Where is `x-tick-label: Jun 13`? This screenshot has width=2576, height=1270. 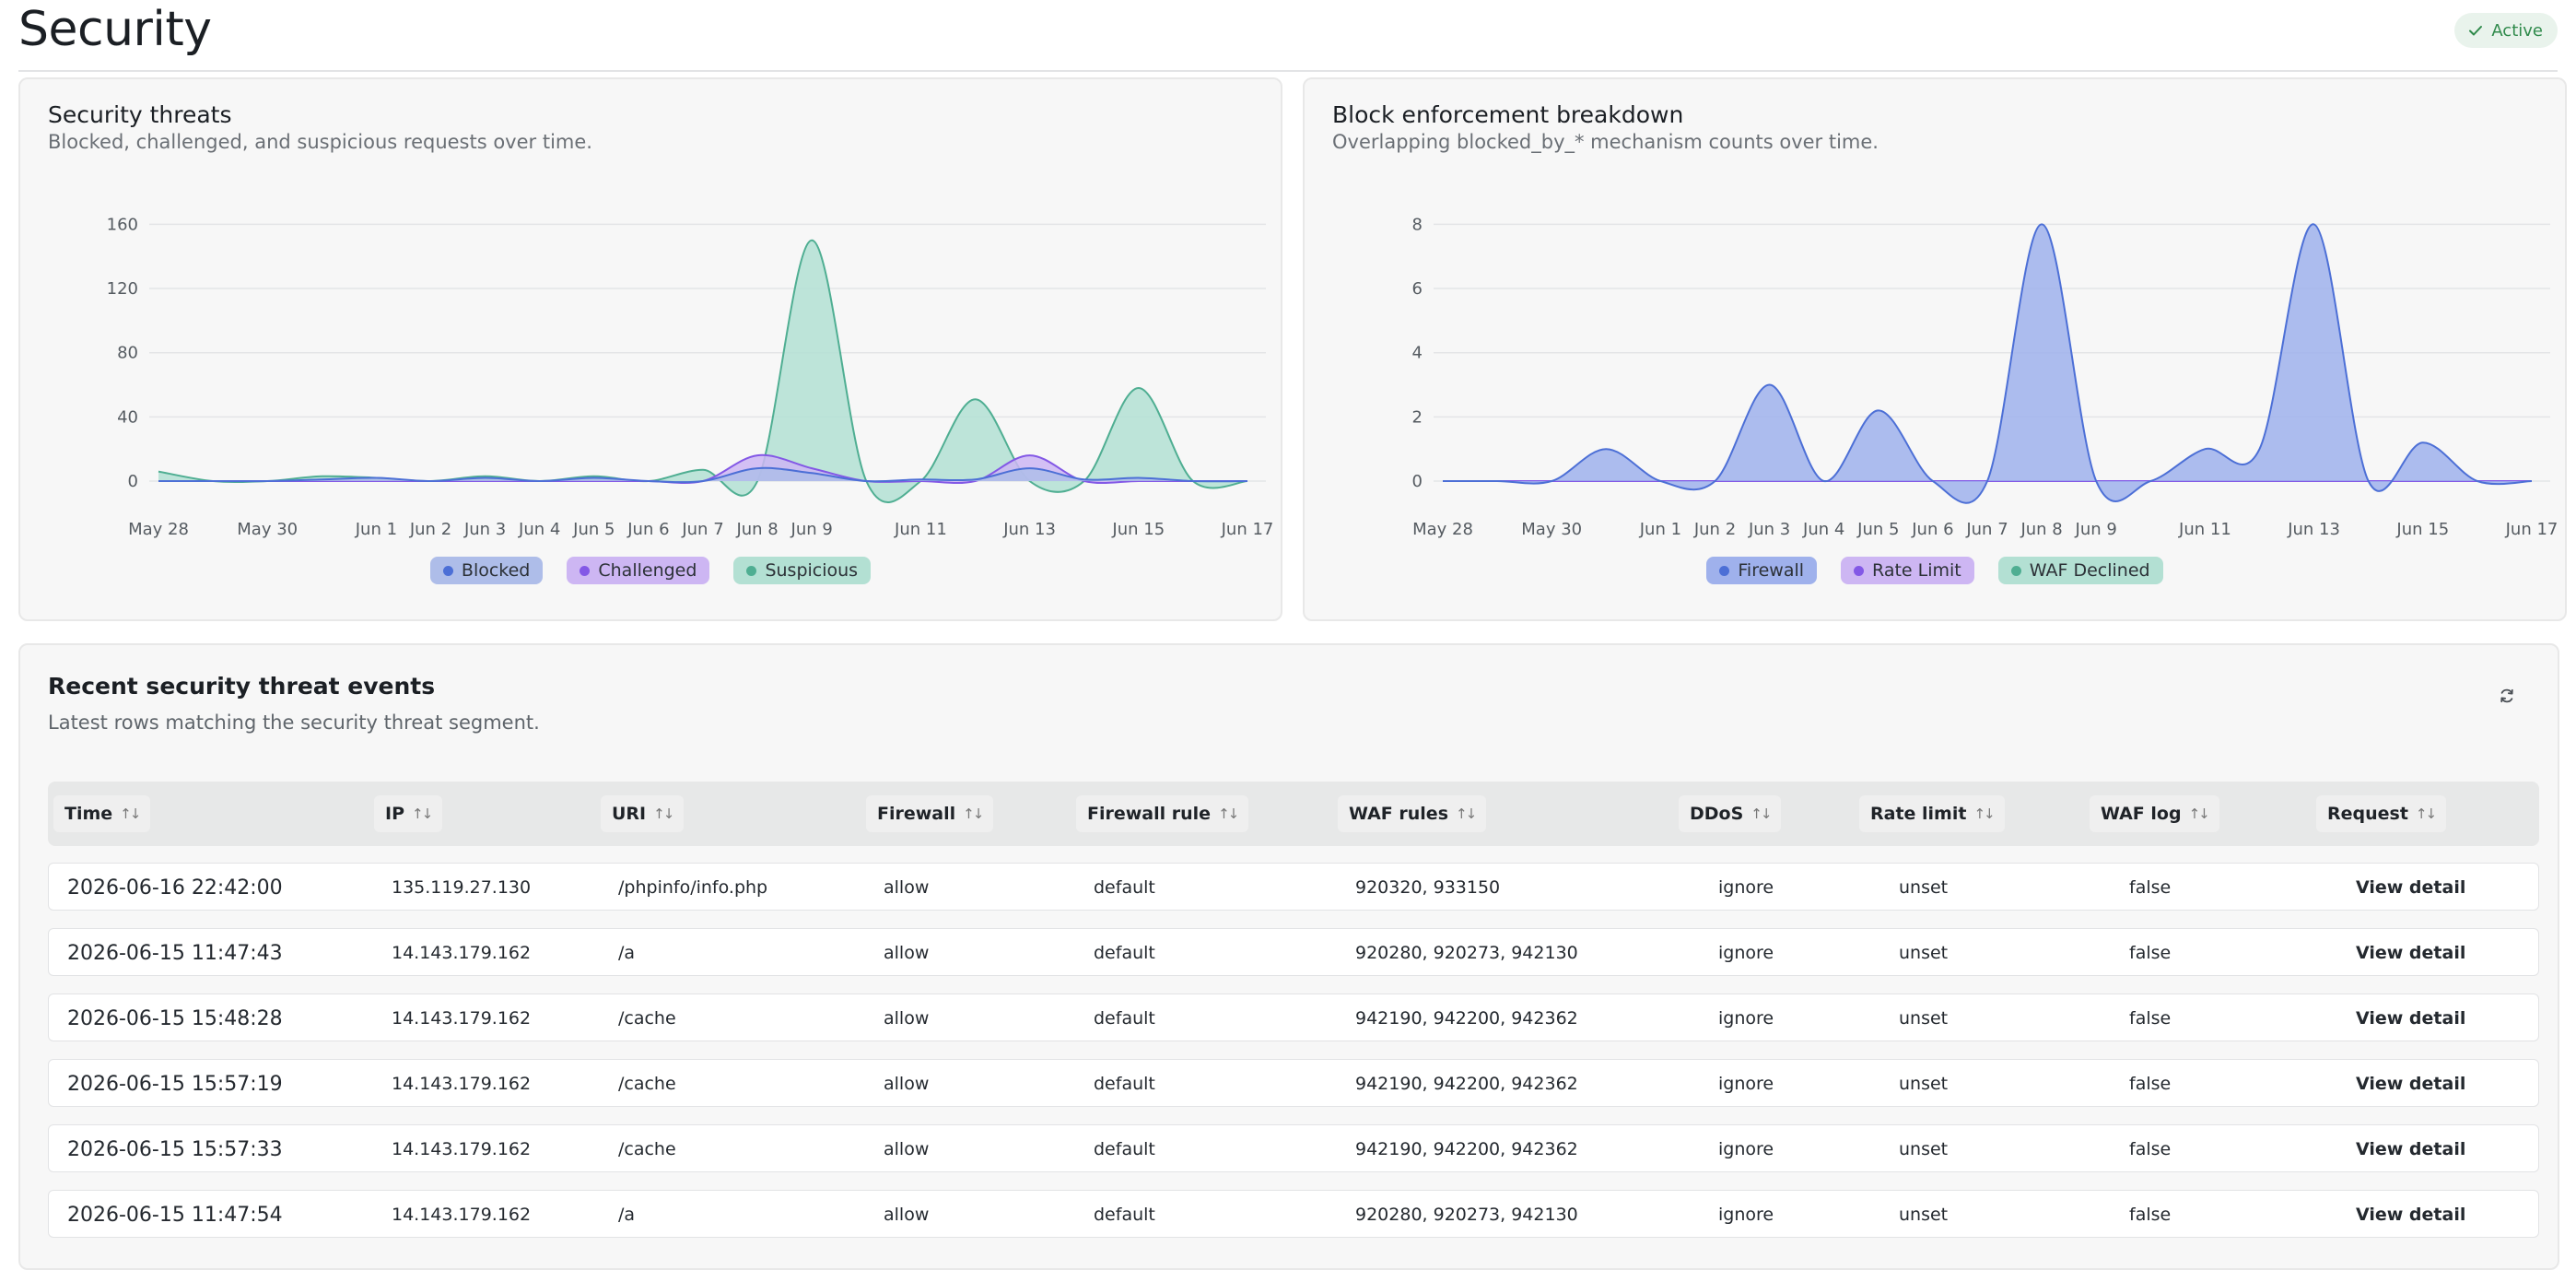 x-tick-label: Jun 13 is located at coordinates (2313, 529).